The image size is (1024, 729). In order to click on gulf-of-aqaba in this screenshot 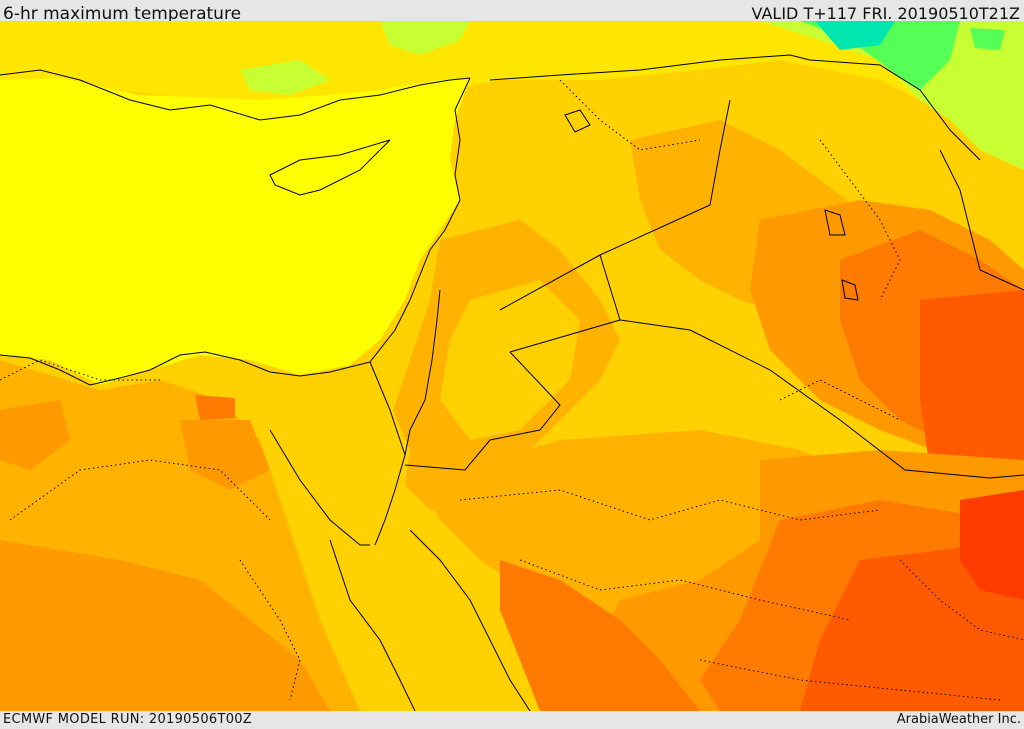, I will do `click(390, 500)`.